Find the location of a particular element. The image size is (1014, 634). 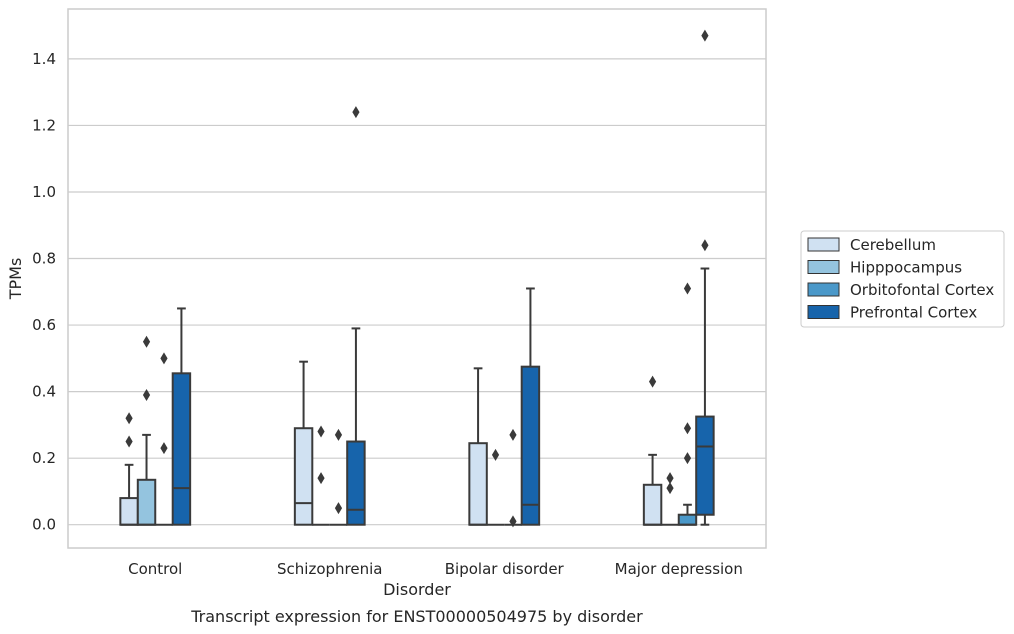

y-tick-label: 0.2 is located at coordinates (44, 458).